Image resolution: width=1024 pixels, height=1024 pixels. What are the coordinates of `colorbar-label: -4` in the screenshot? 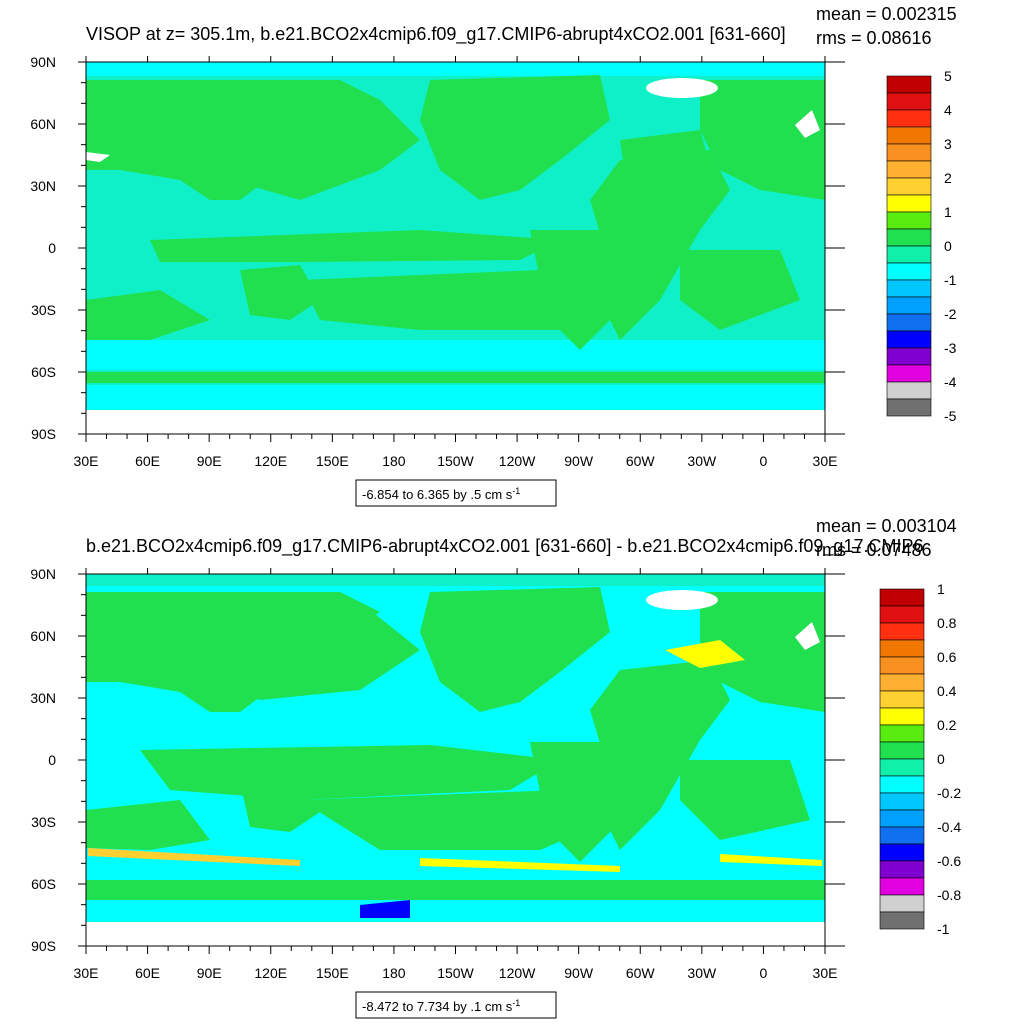 It's located at (950, 382).